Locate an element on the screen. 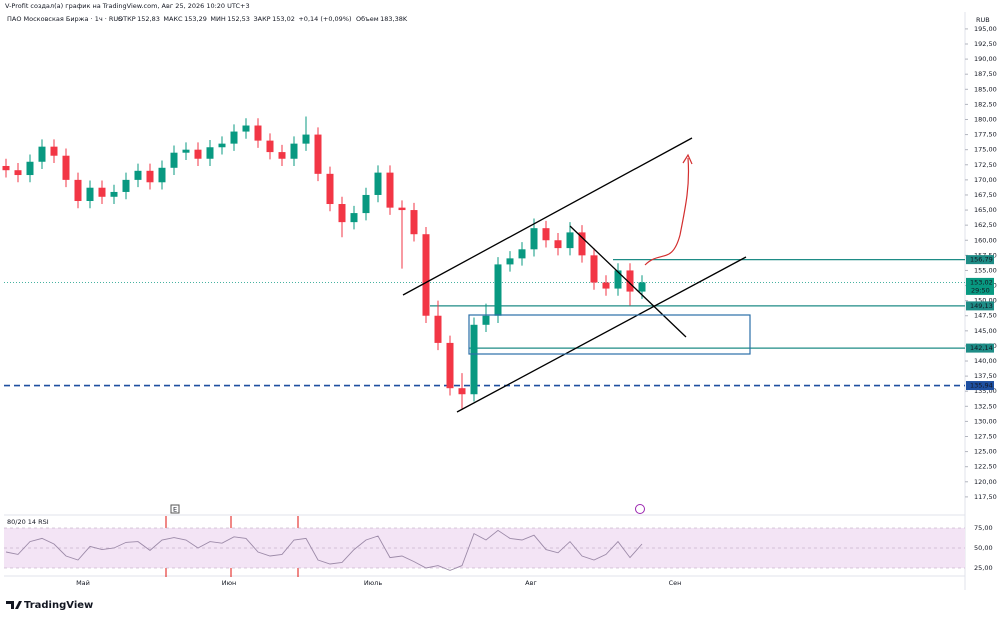  zone-box is located at coordinates (609, 334).